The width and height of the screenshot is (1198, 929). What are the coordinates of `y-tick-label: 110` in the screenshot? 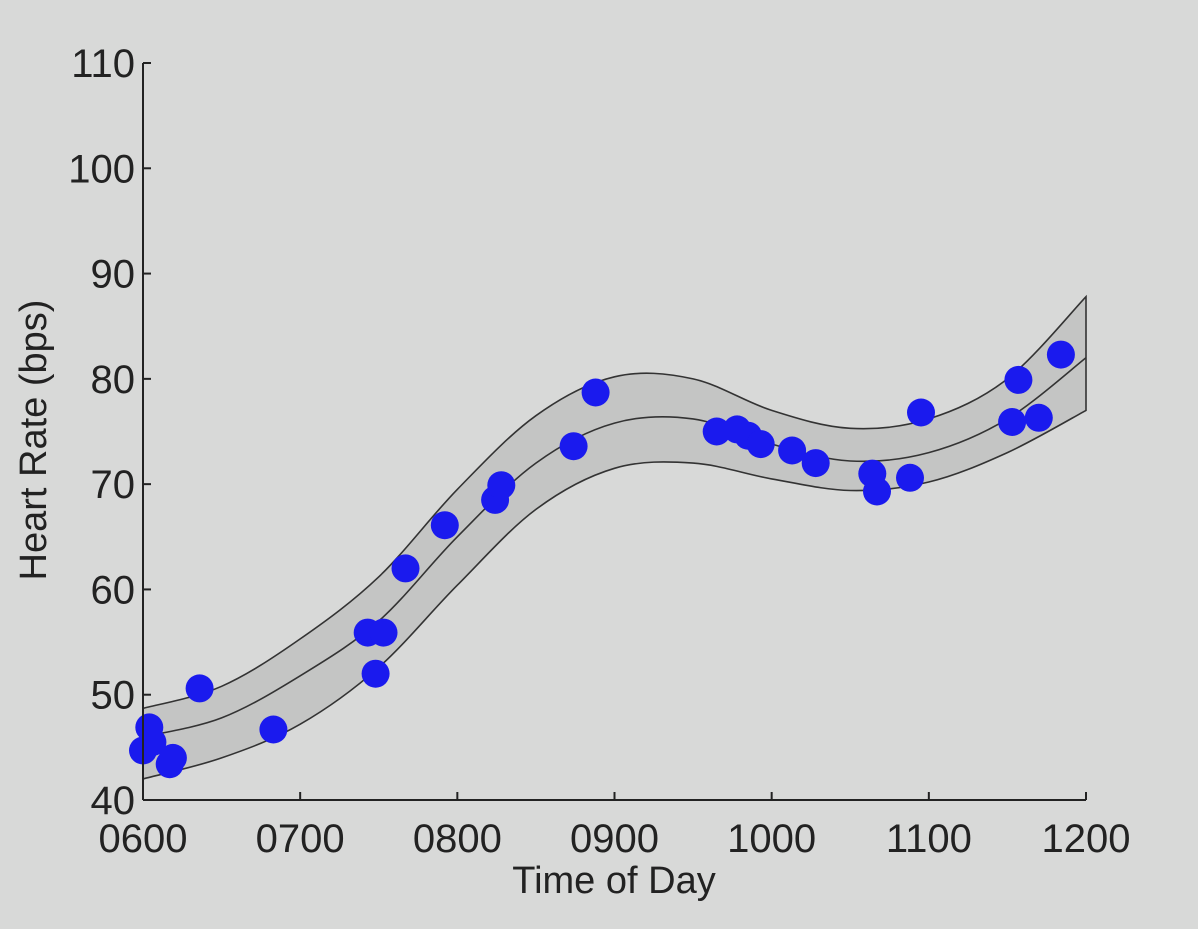 It's located at (103, 64).